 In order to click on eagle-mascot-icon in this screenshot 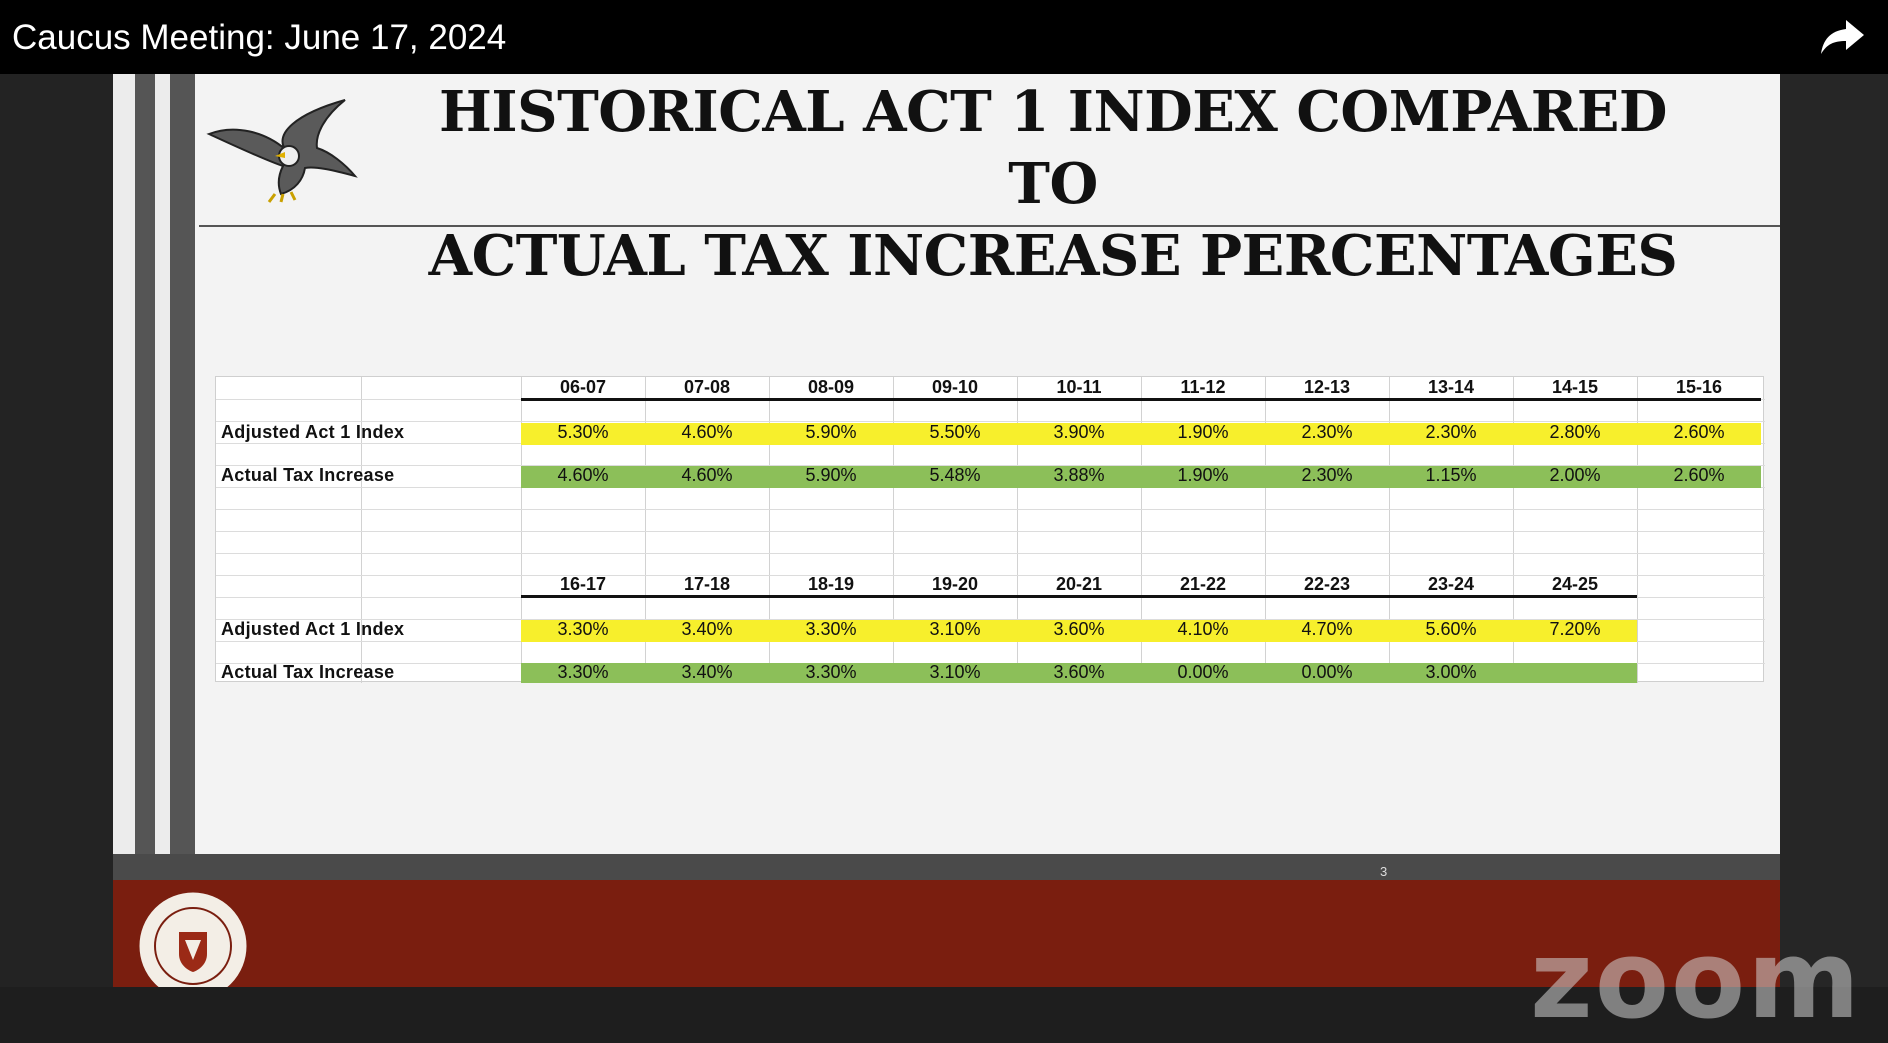, I will do `click(282, 151)`.